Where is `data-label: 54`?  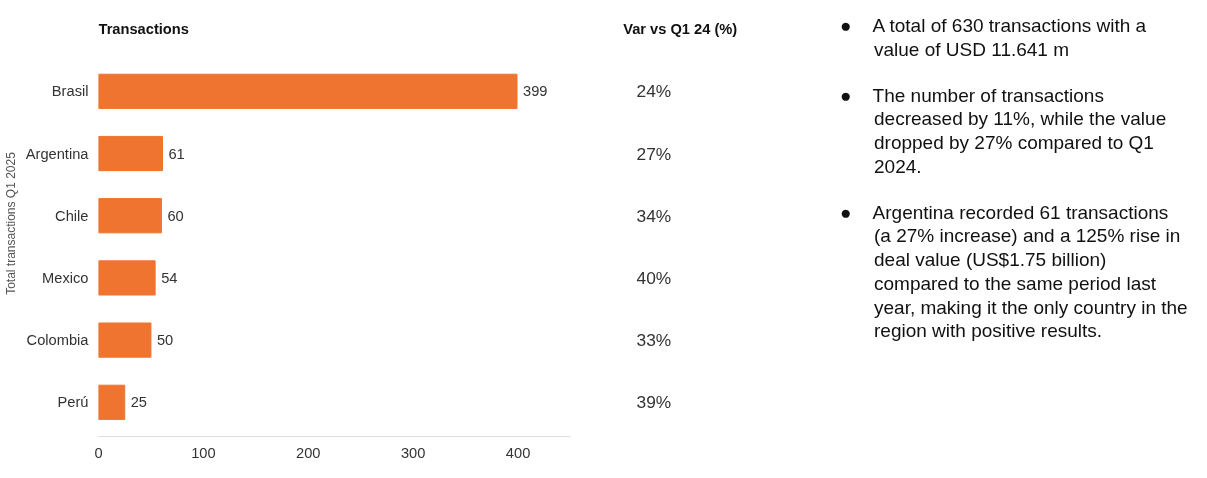 data-label: 54 is located at coordinates (169, 277).